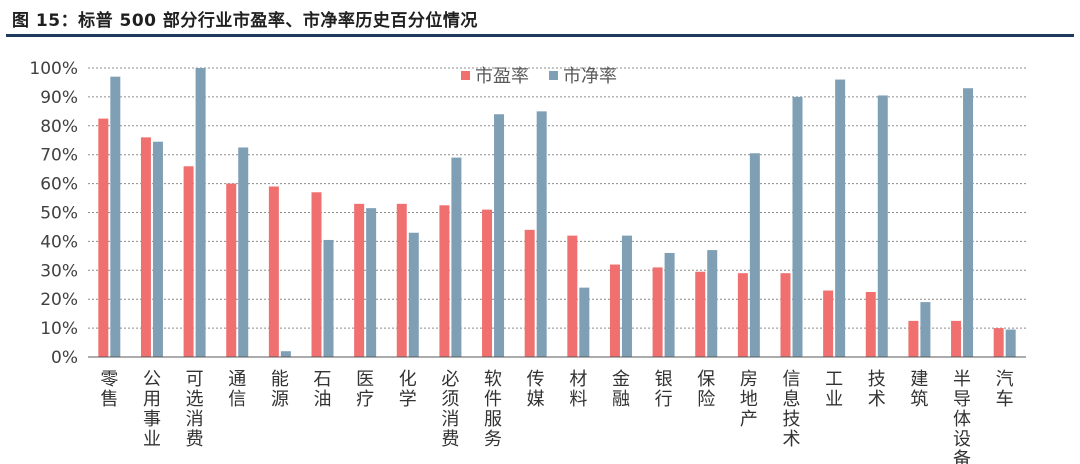 Image resolution: width=1080 pixels, height=464 pixels. Describe the element at coordinates (59, 127) in the screenshot. I see `y-tick-label: 80%` at that location.